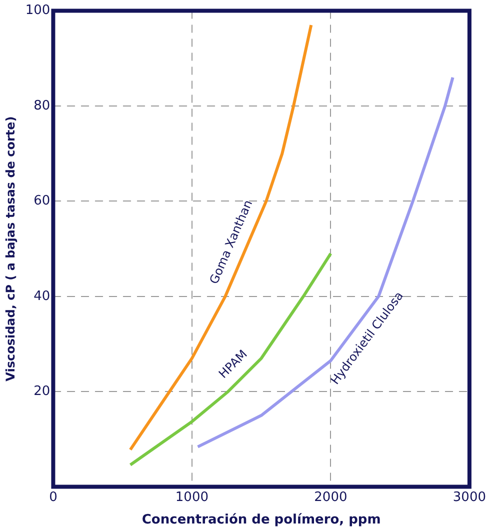 The width and height of the screenshot is (489, 532). I want to click on x-tick-label: 3000, so click(469, 497).